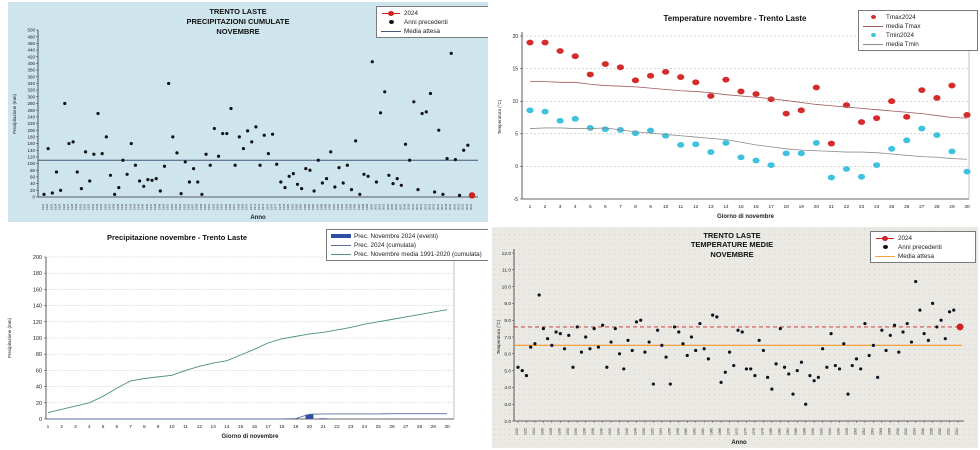  I want to click on svg-text: 18, so click(282, 427).